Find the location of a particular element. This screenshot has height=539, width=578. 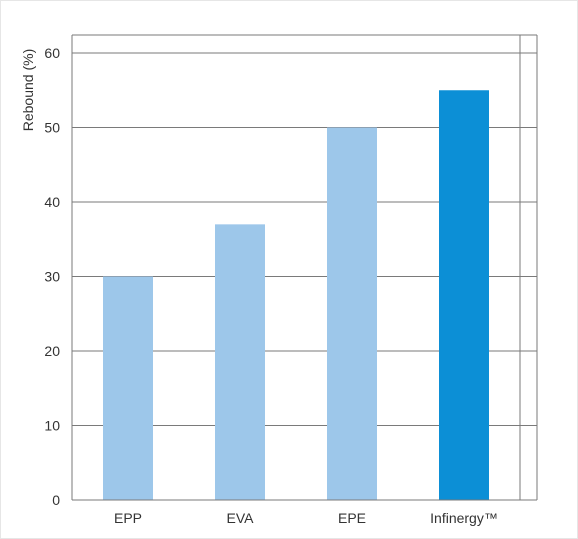

x-tick-label: EPE is located at coordinates (352, 518).